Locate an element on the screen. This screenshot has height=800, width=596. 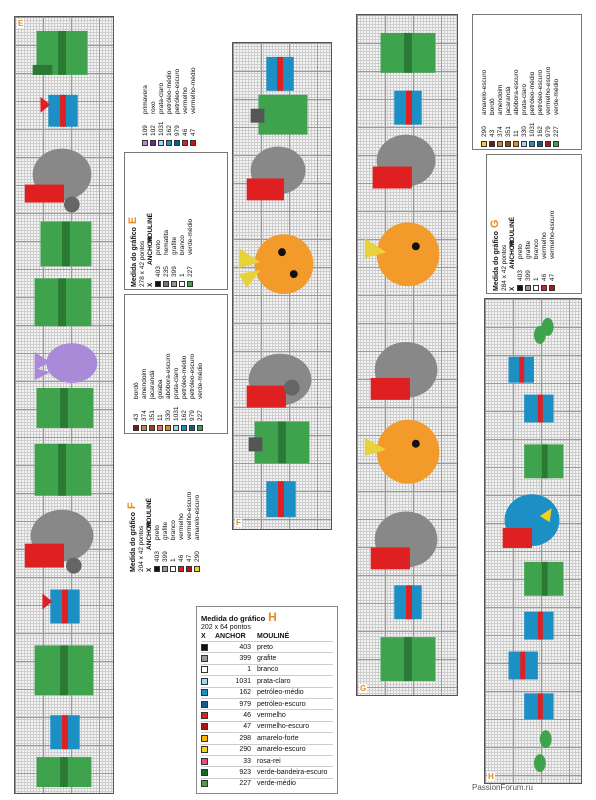
anchor-number: 1 is located at coordinates (536, 279).